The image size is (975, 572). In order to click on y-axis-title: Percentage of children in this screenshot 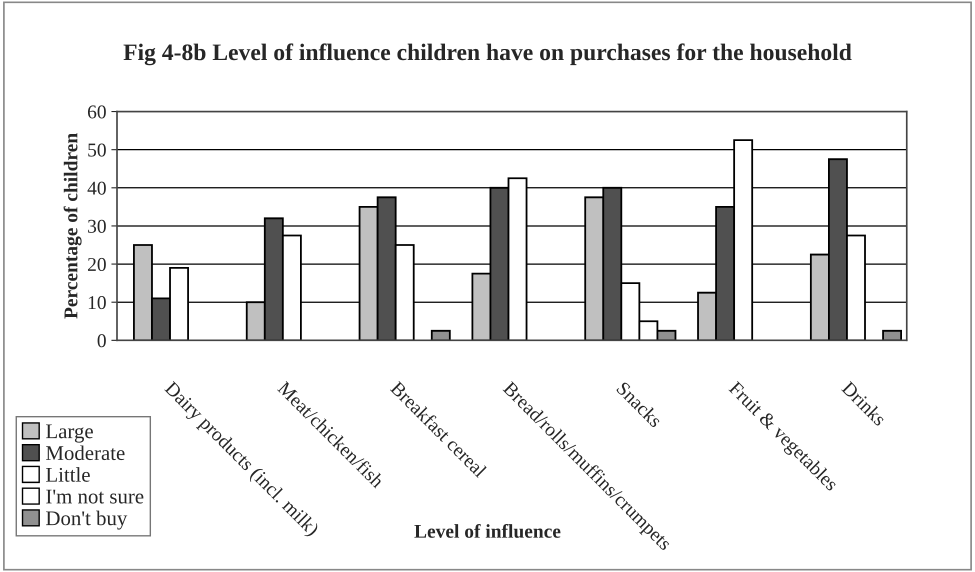, I will do `click(73, 226)`.